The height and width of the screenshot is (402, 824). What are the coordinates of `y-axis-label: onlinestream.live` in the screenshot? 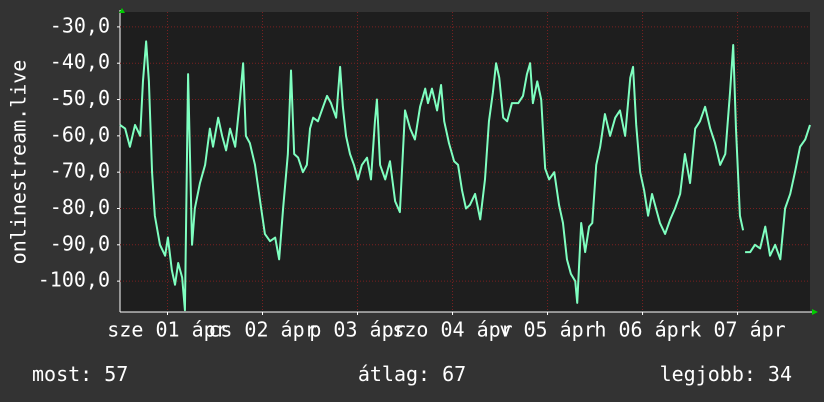 It's located at (19, 162).